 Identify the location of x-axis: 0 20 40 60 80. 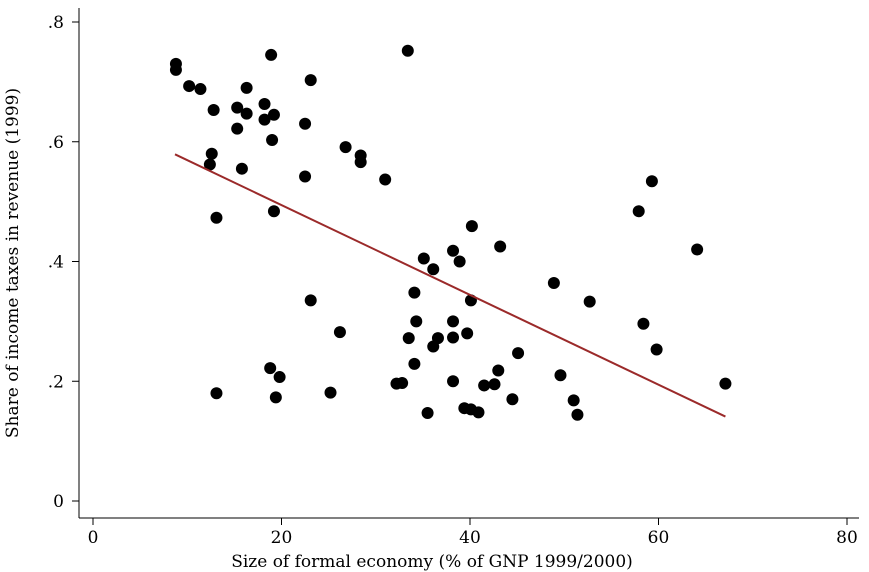
(469, 532).